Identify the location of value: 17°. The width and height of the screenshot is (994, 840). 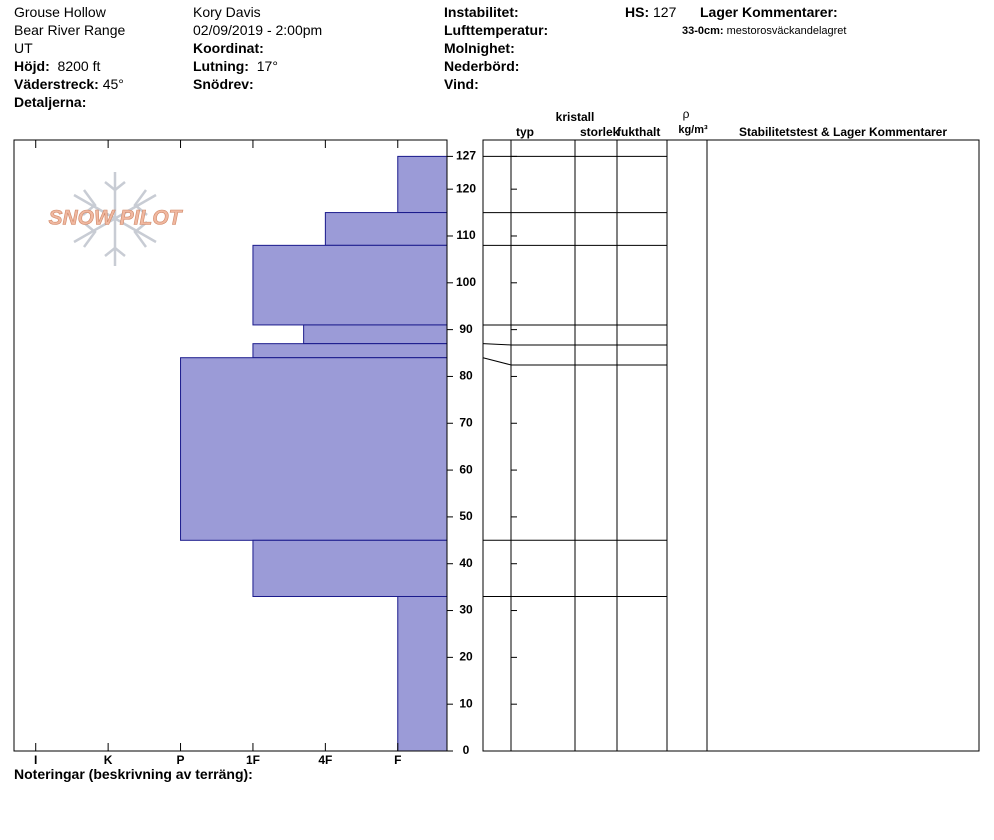
(267, 66).